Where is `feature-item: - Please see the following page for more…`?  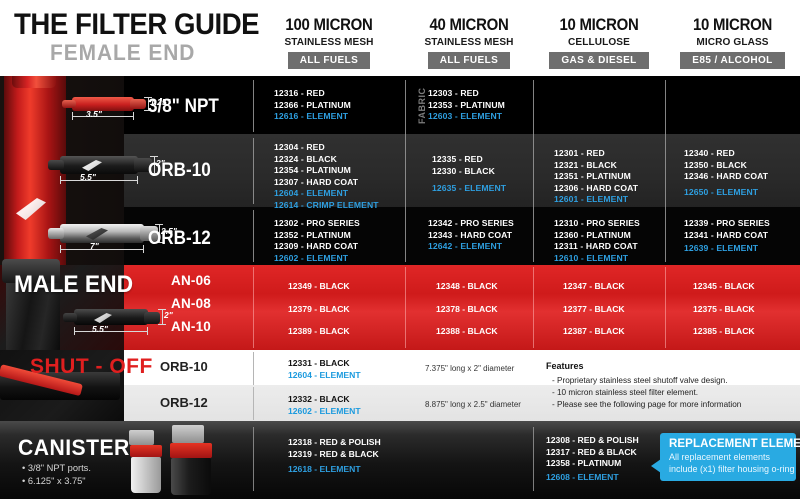
feature-item: - Please see the following page for more… is located at coordinates (647, 404).